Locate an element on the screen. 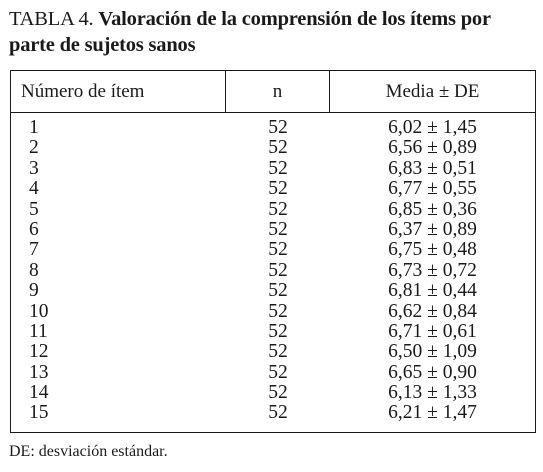 The image size is (543, 472). table-row: 3 52 6,83 ± 0,51 is located at coordinates (273, 168).